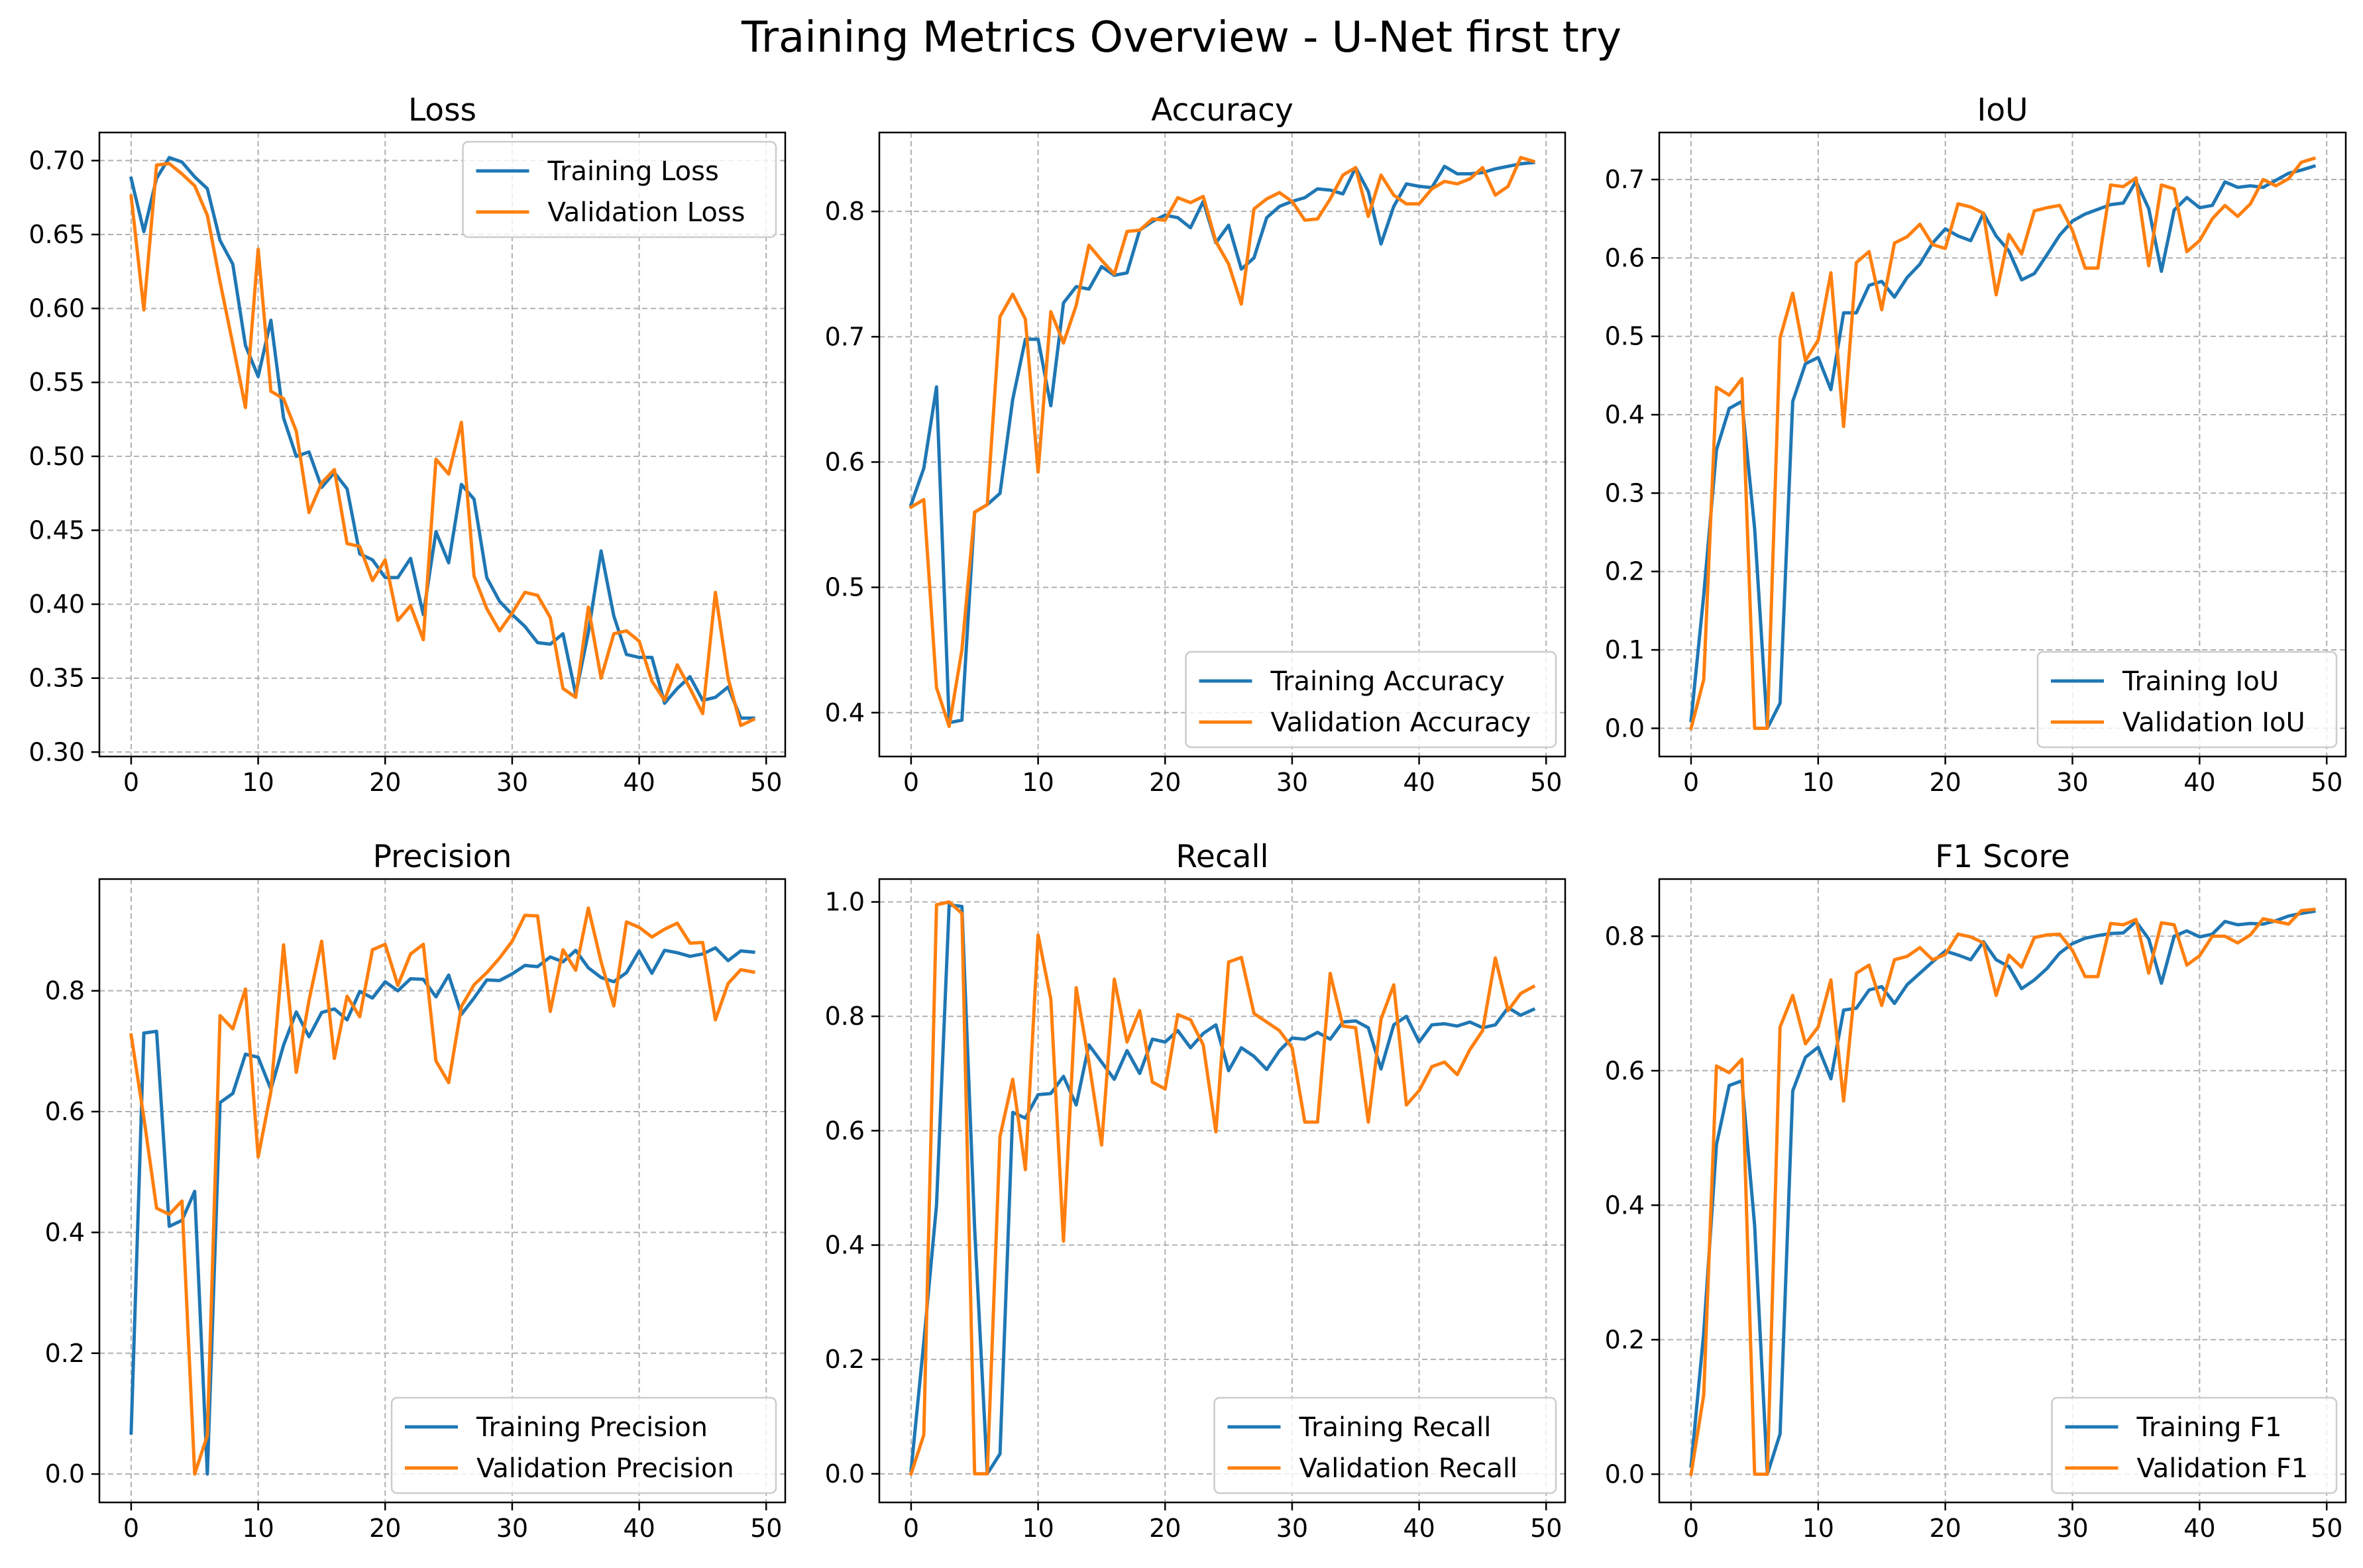 This screenshot has height=1568, width=2363. I want to click on legend-label: Training Recall, so click(1395, 1427).